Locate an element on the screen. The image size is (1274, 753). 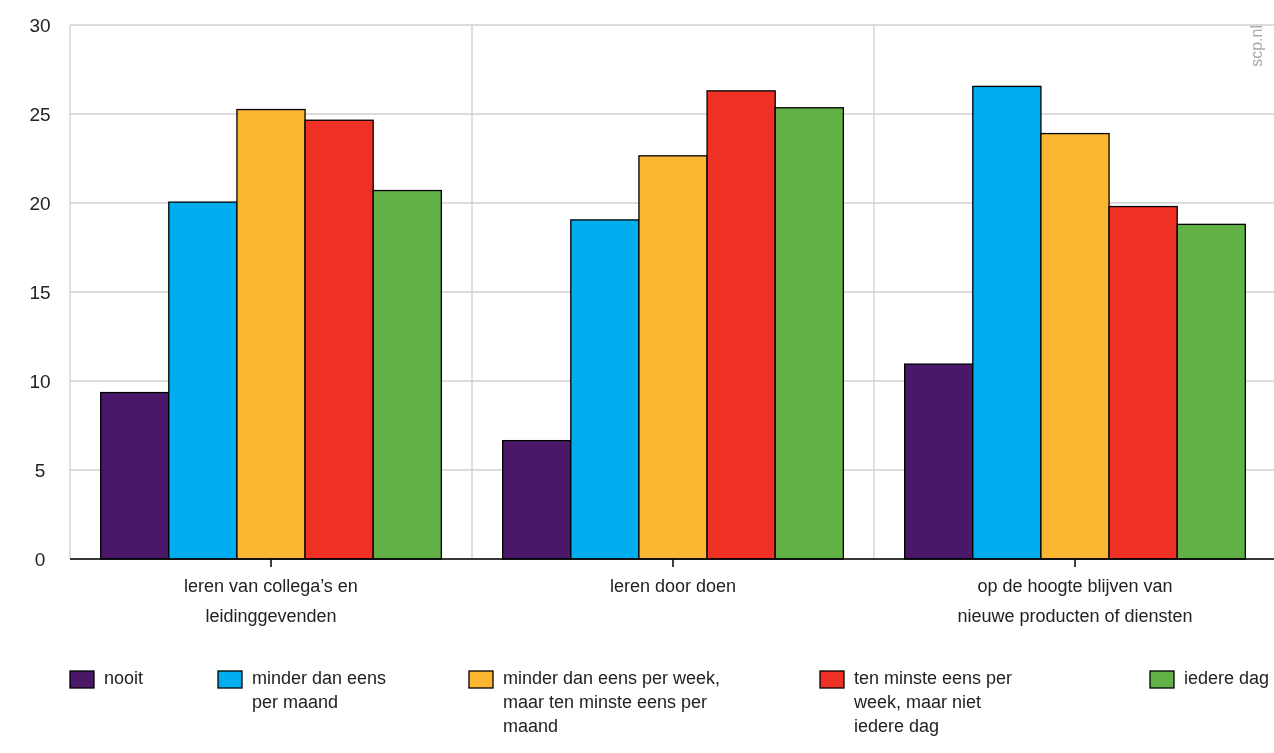
x-tick-label: op de hoogte blijven van nieuwe producten of diensten is located at coordinates (1075, 601).